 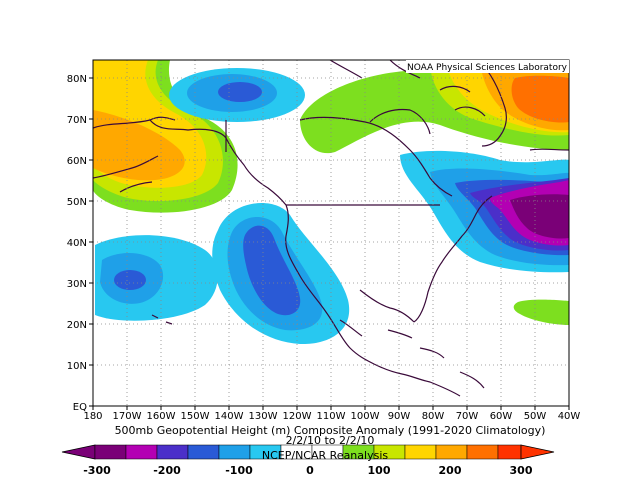 What do you see at coordinates (80, 407) in the screenshot?
I see `lat-tick-label: EQ` at bounding box center [80, 407].